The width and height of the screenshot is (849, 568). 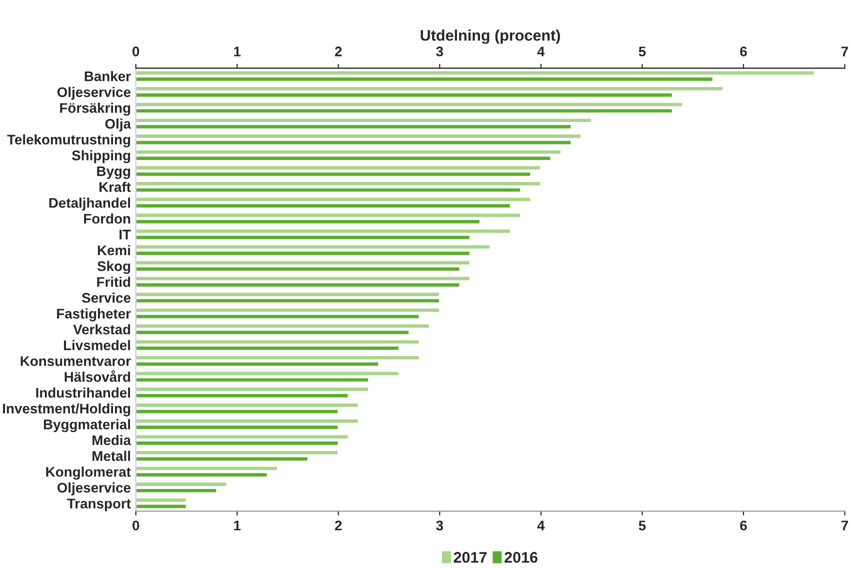 I want to click on y-tick-label: Olja, so click(x=118, y=125).